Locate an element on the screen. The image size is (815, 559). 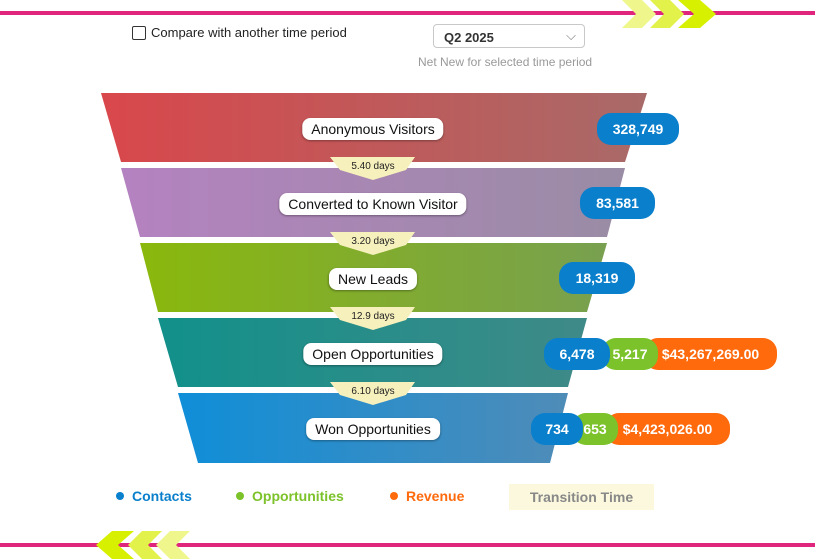
stage-label-open-opps: Open Opportunities is located at coordinates (373, 354).